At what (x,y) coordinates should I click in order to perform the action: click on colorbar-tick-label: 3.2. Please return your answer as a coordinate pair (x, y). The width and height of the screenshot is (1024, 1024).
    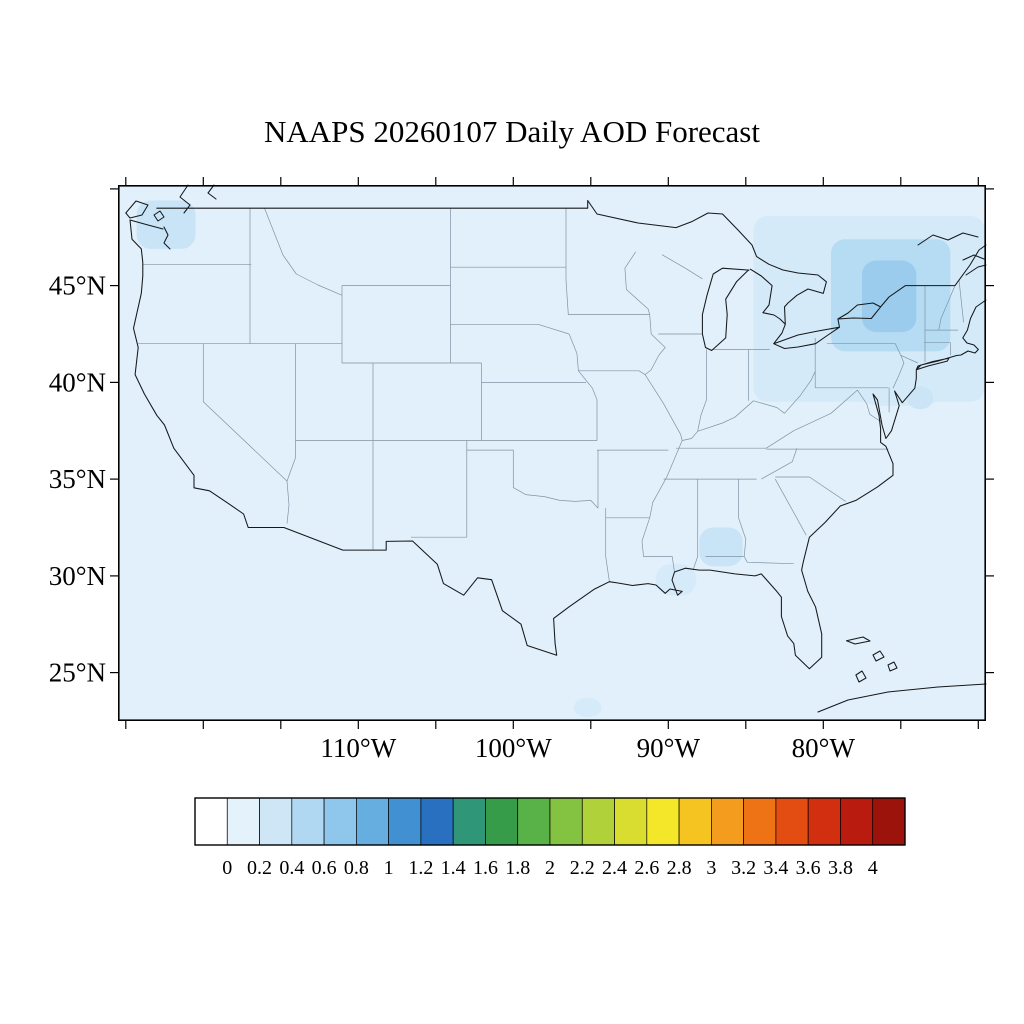
    Looking at the image, I should click on (743, 868).